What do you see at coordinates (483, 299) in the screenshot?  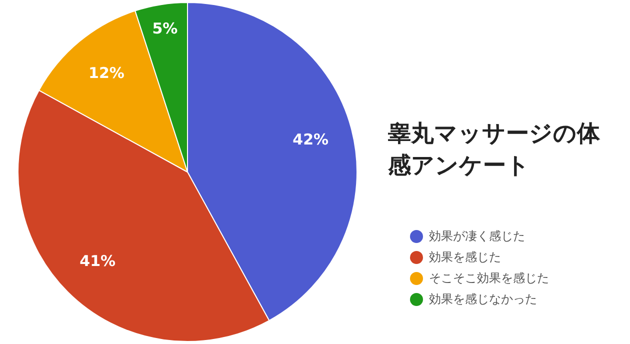 I see `legend-label: 効果を感じなかった` at bounding box center [483, 299].